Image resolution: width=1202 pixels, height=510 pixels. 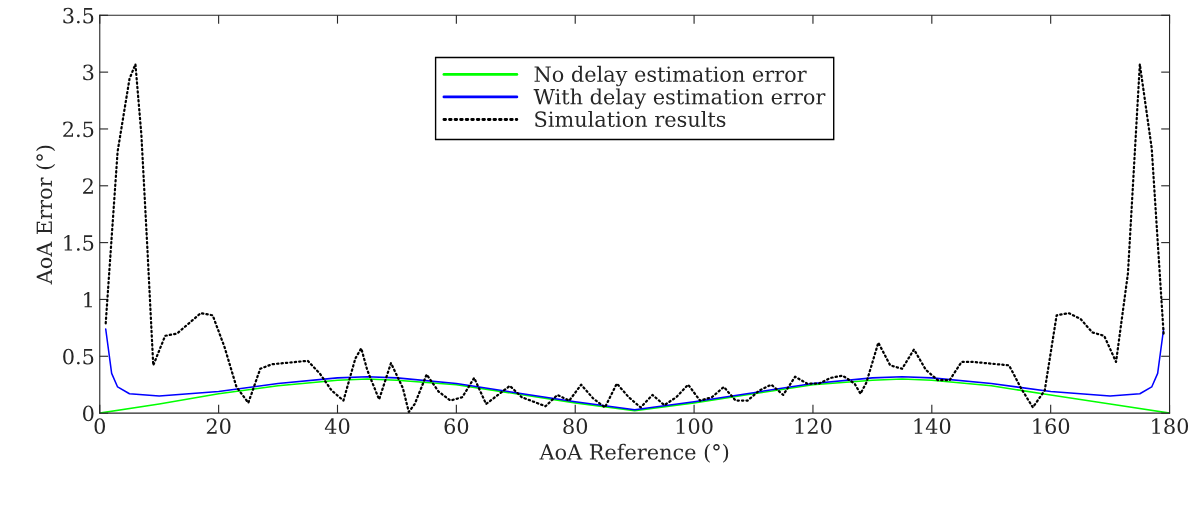 What do you see at coordinates (634, 369) in the screenshot?
I see `line-series` at bounding box center [634, 369].